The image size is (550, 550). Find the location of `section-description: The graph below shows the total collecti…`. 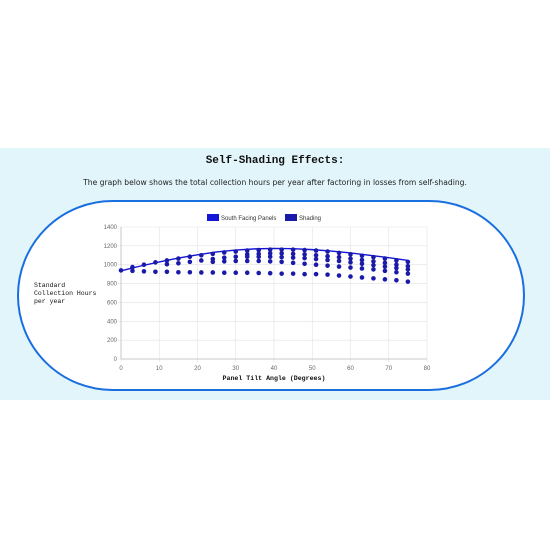

section-description: The graph below shows the total collecti… is located at coordinates (275, 182).